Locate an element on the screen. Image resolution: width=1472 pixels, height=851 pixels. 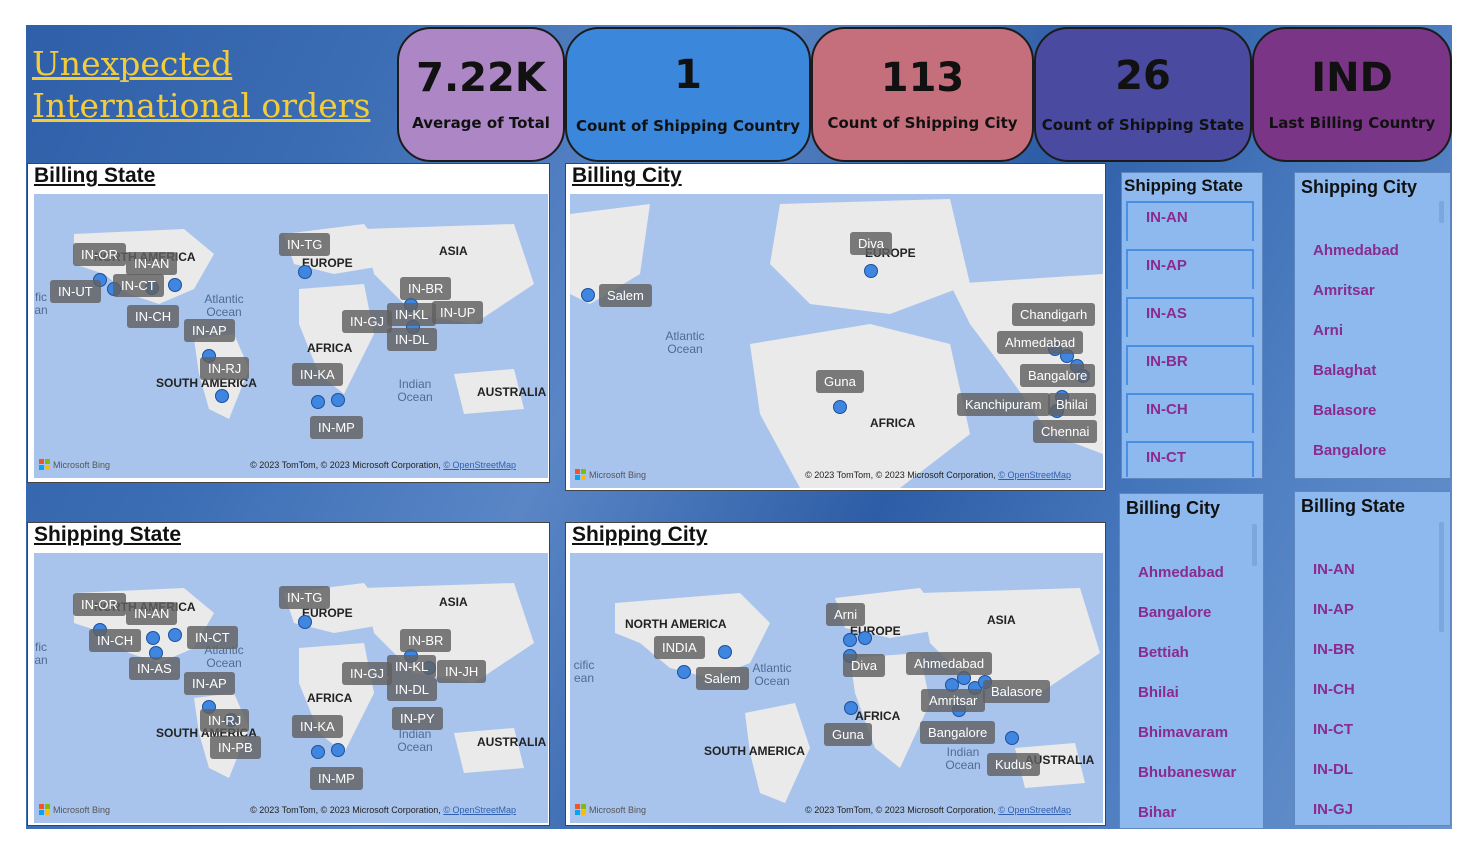
map-label: Diva is located at coordinates (864, 665).